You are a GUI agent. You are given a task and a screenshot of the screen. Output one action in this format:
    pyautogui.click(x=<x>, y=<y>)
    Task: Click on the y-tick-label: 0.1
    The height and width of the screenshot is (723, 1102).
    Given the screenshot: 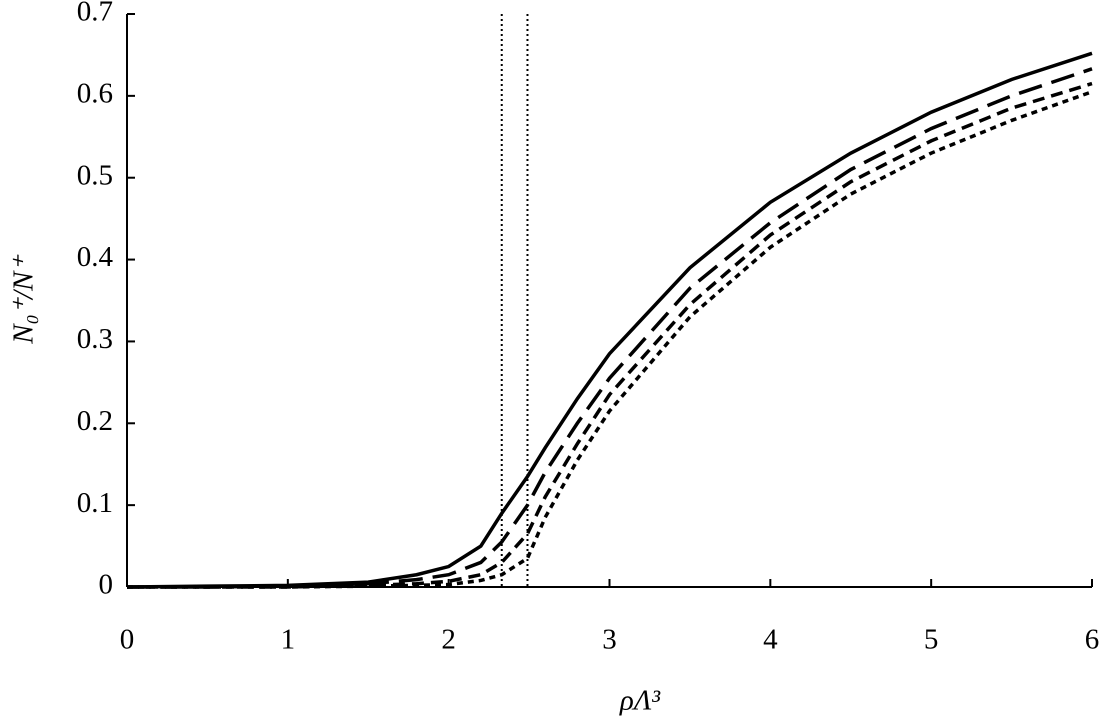 What is the action you would take?
    pyautogui.click(x=95, y=503)
    